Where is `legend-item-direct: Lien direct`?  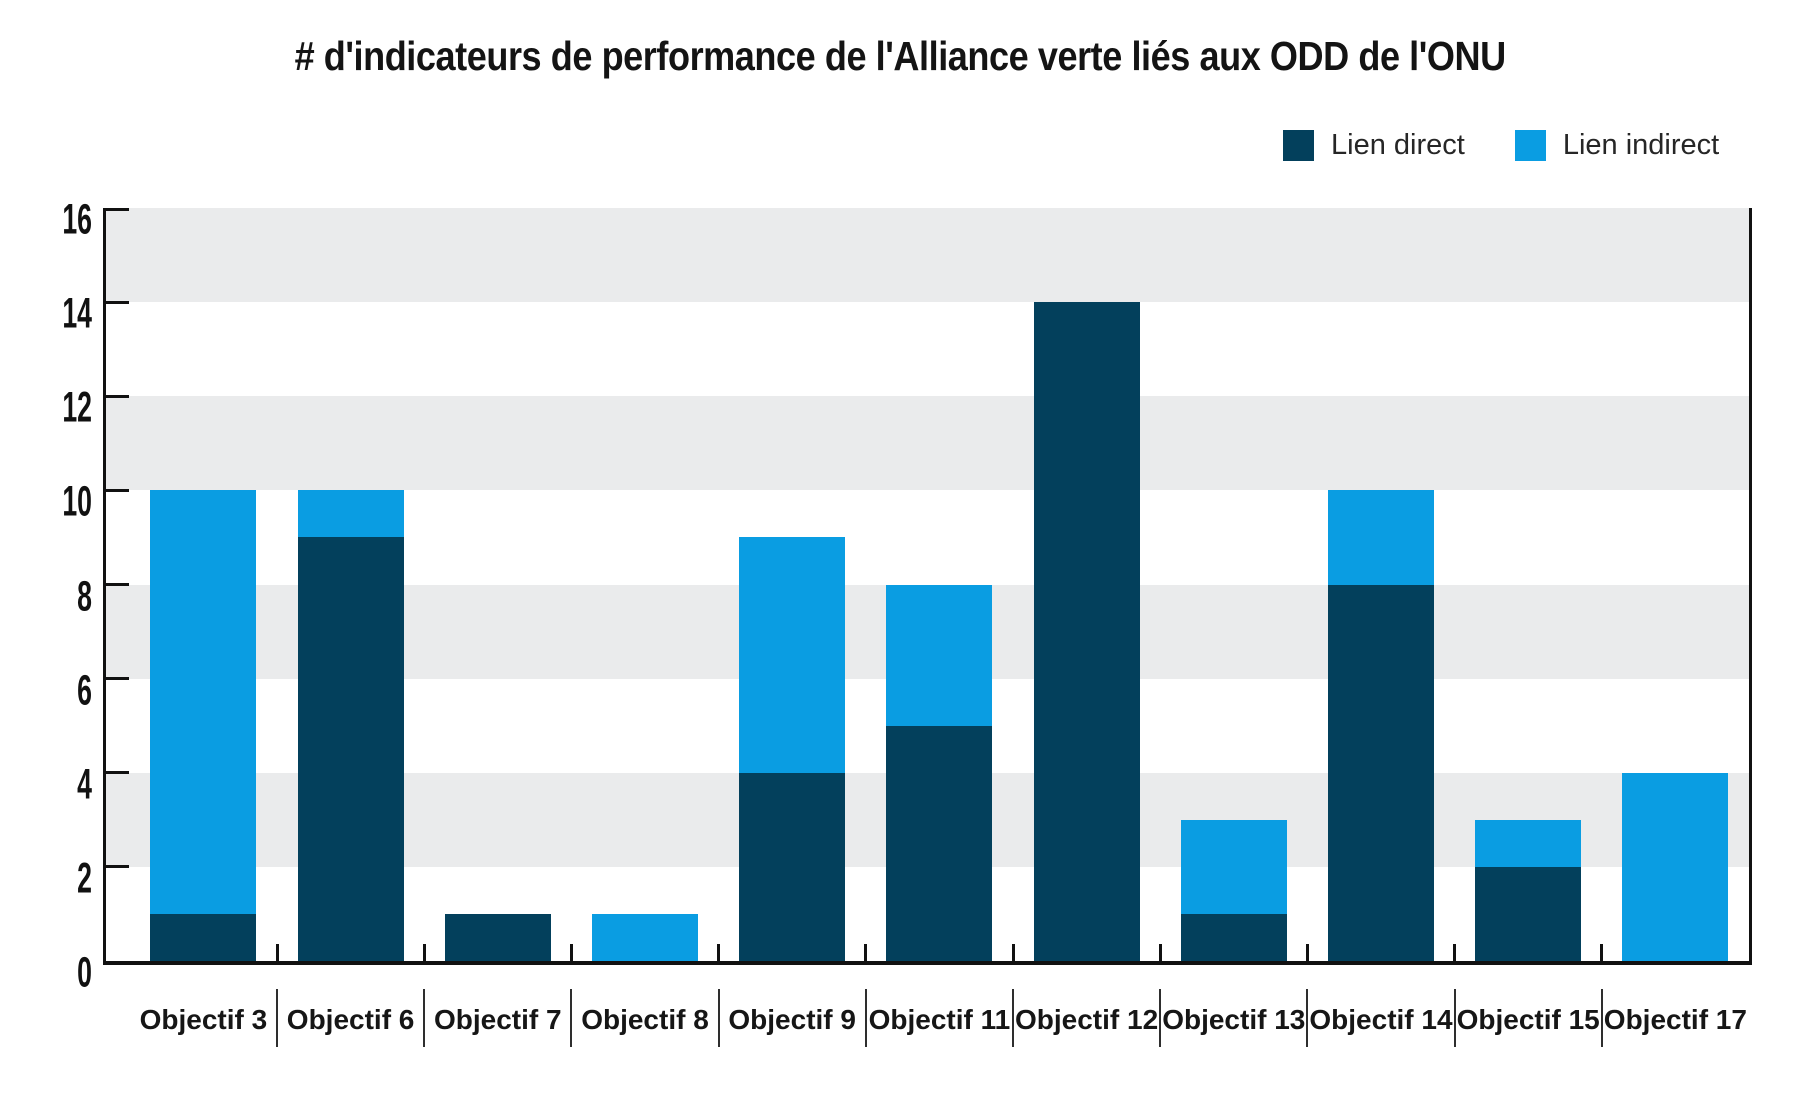
legend-item-direct: Lien direct is located at coordinates (1374, 145).